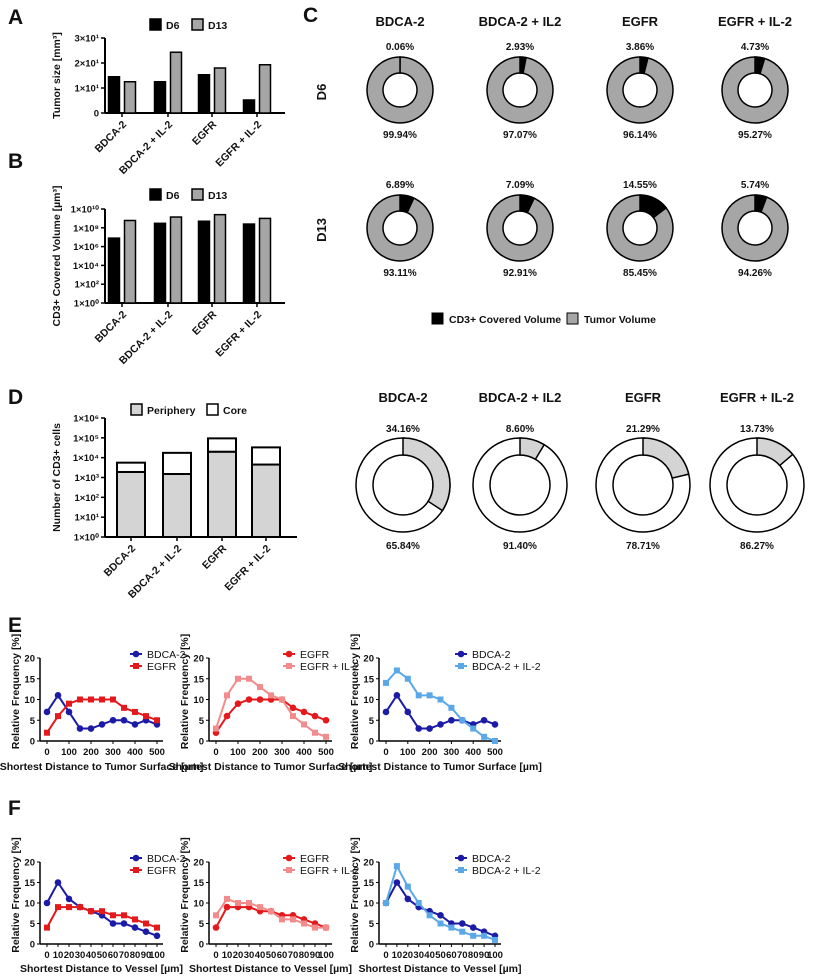  Describe the element at coordinates (520, 429) in the screenshot. I see `periphery-percent: 8.60%` at that location.